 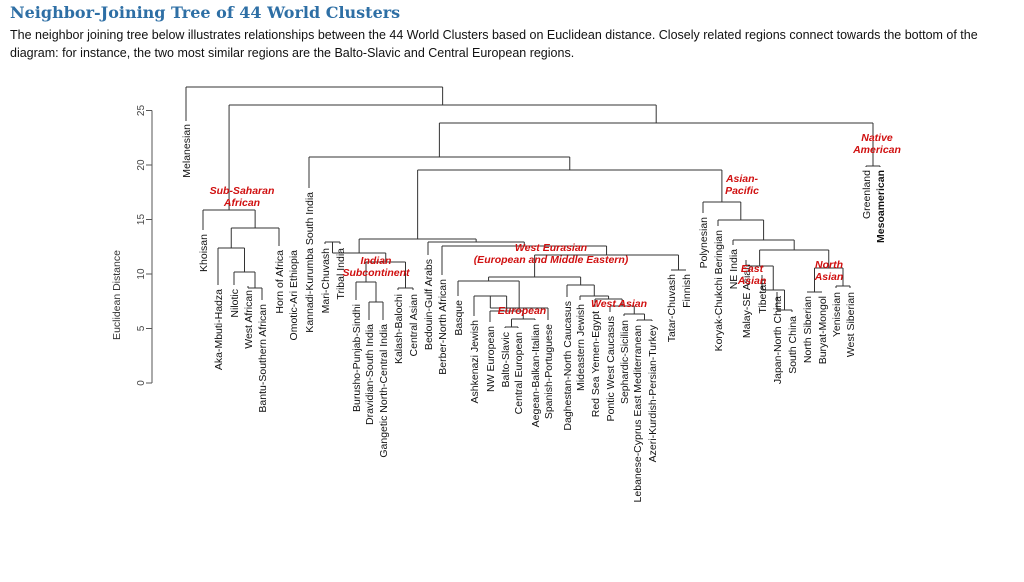 What do you see at coordinates (491, 359) in the screenshot?
I see `leaf-label: NW European` at bounding box center [491, 359].